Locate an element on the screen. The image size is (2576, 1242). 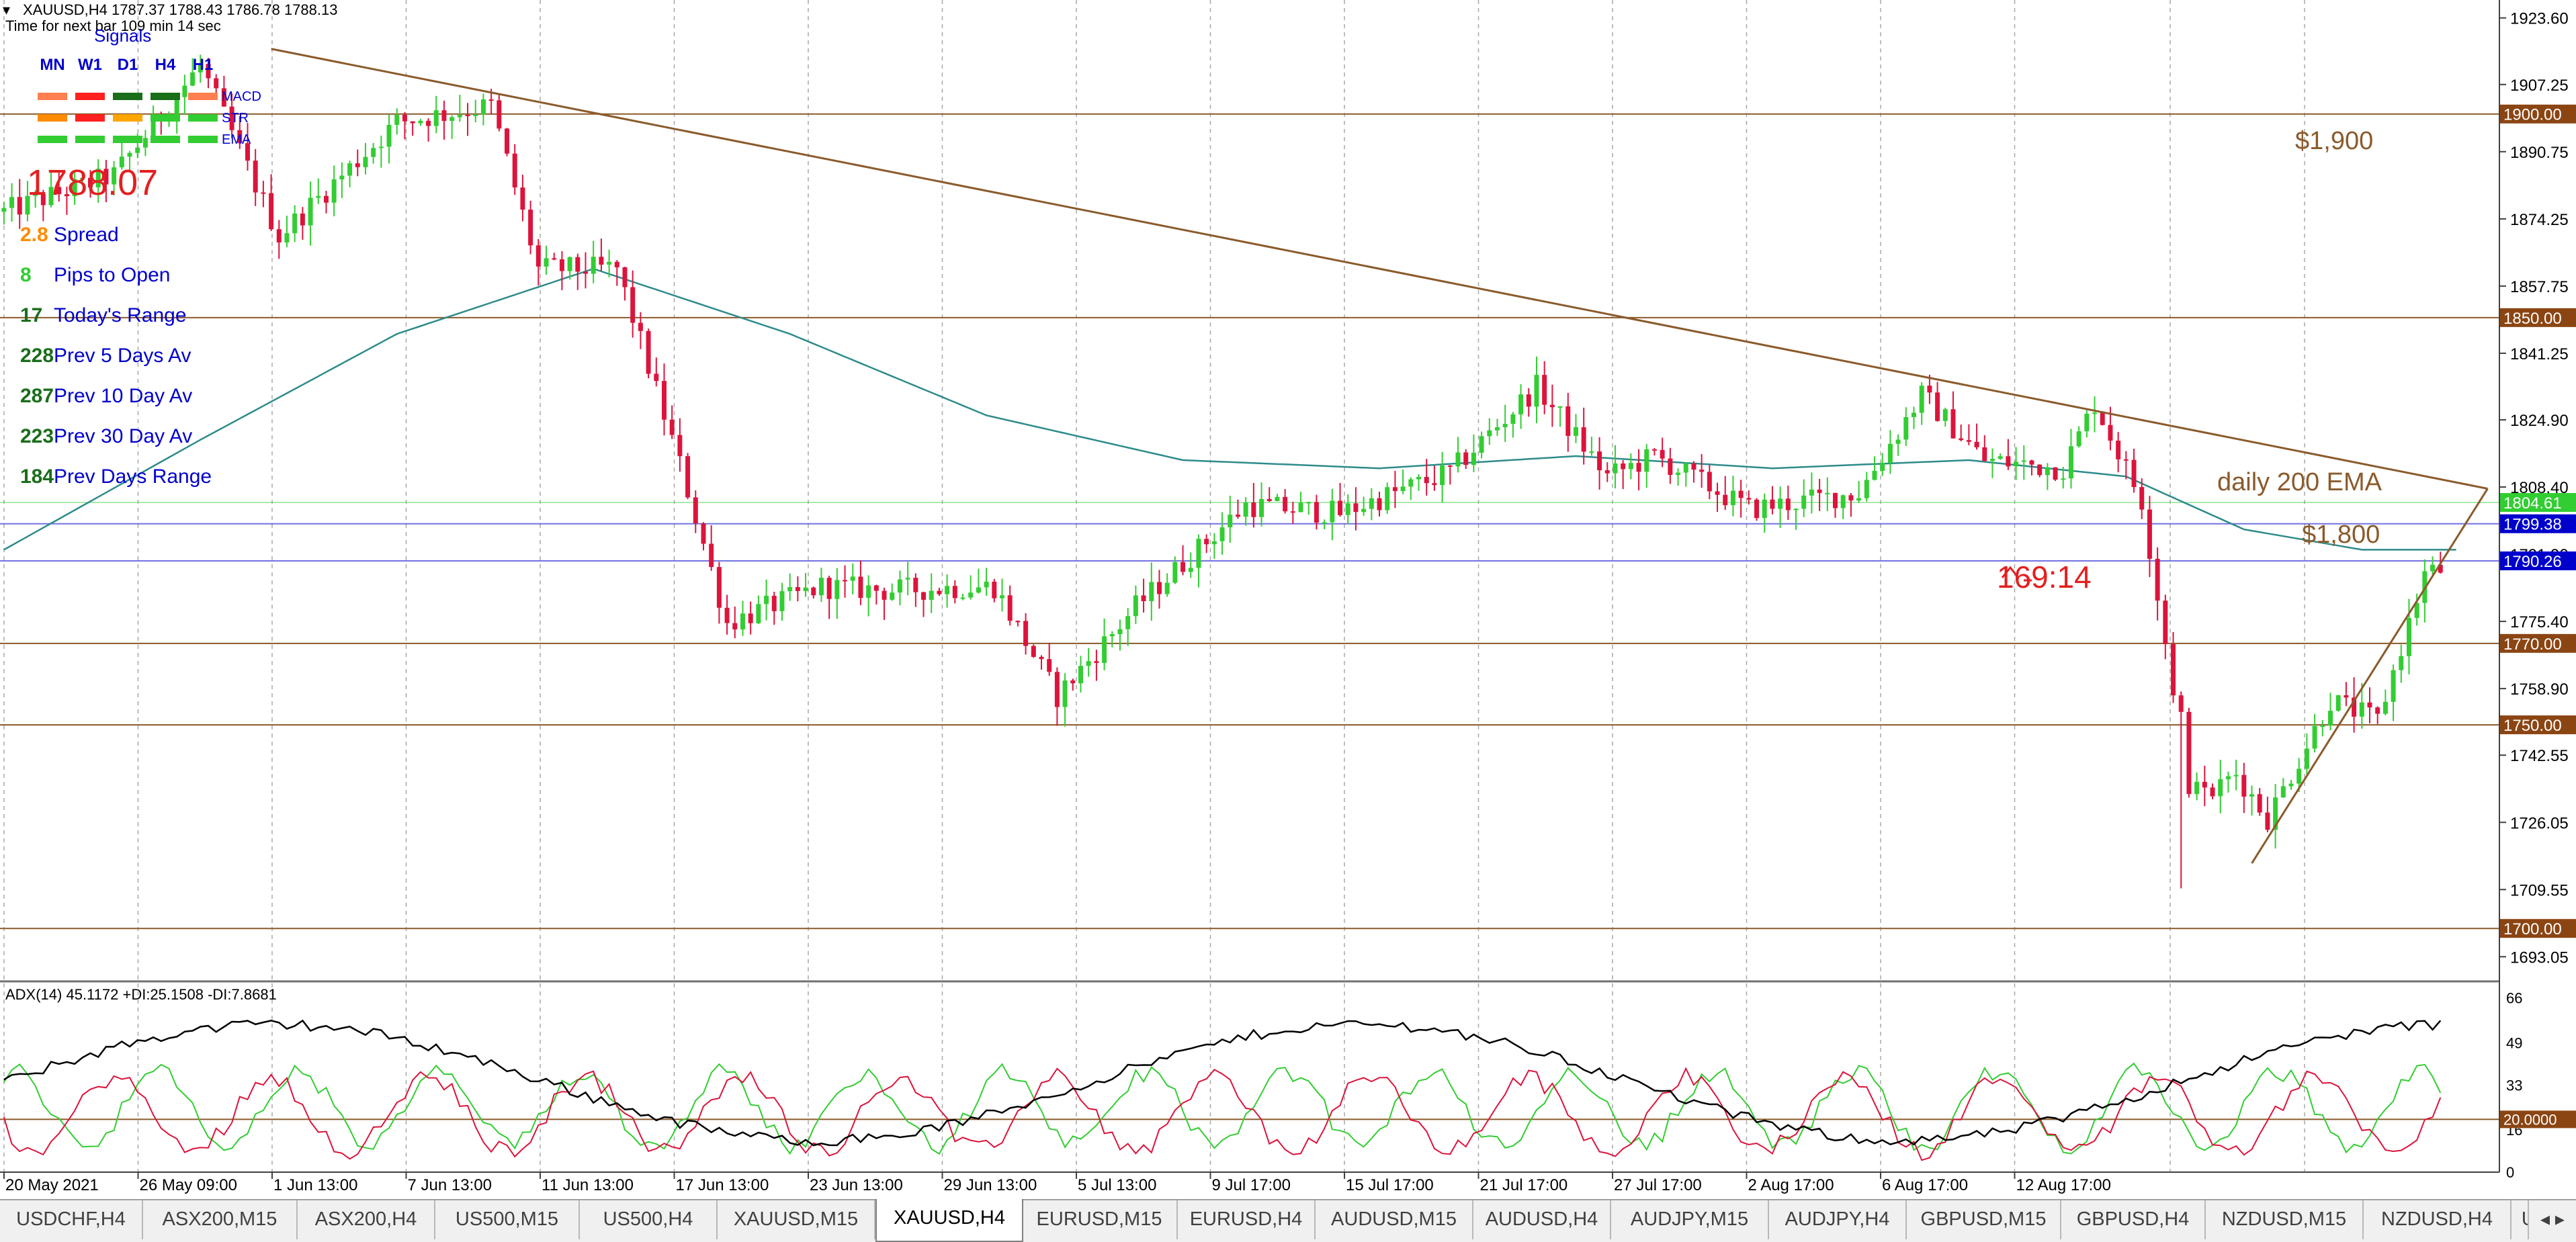
tab-audusd-h4: AUDUSD,H4 is located at coordinates (1542, 1219).